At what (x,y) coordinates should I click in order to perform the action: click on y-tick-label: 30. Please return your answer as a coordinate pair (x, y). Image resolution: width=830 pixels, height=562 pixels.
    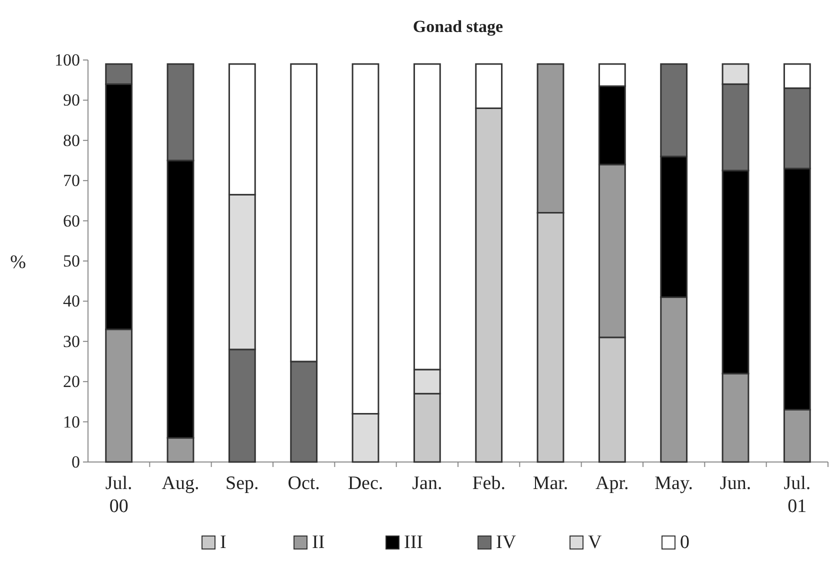
    Looking at the image, I should click on (71, 341).